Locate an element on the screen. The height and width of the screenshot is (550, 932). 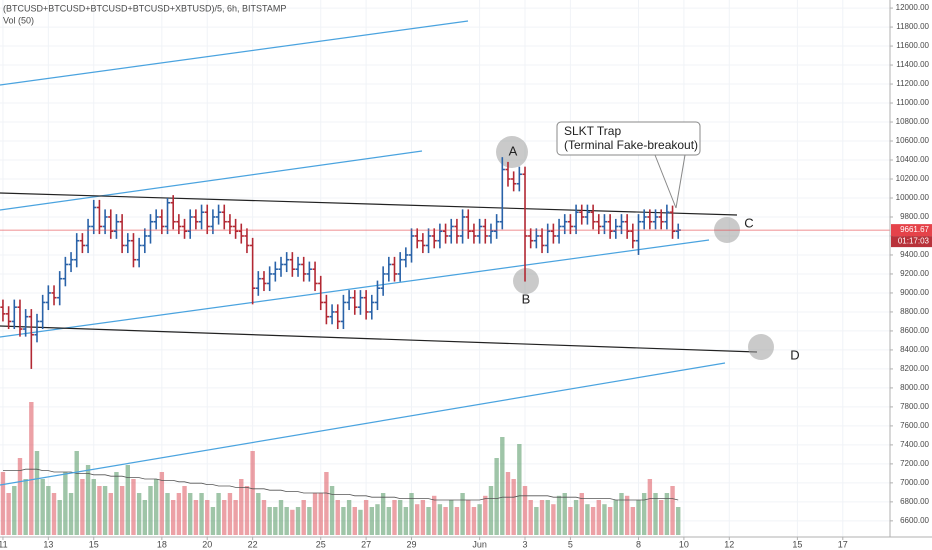
x-tick-label: 18 is located at coordinates (162, 544).